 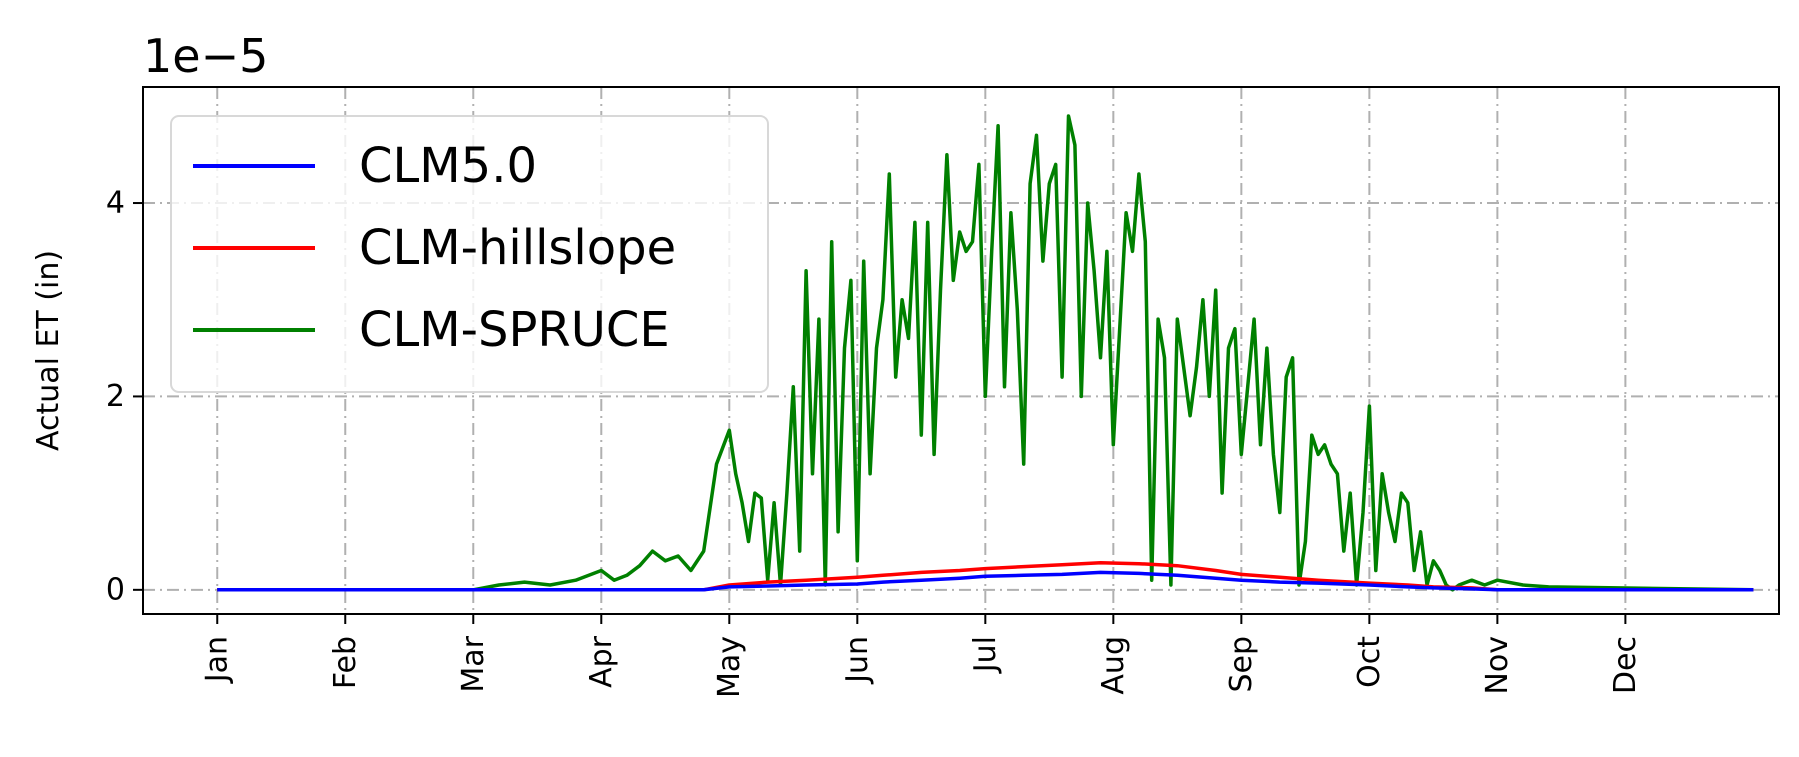 I want to click on legend-box, so click(x=469, y=254).